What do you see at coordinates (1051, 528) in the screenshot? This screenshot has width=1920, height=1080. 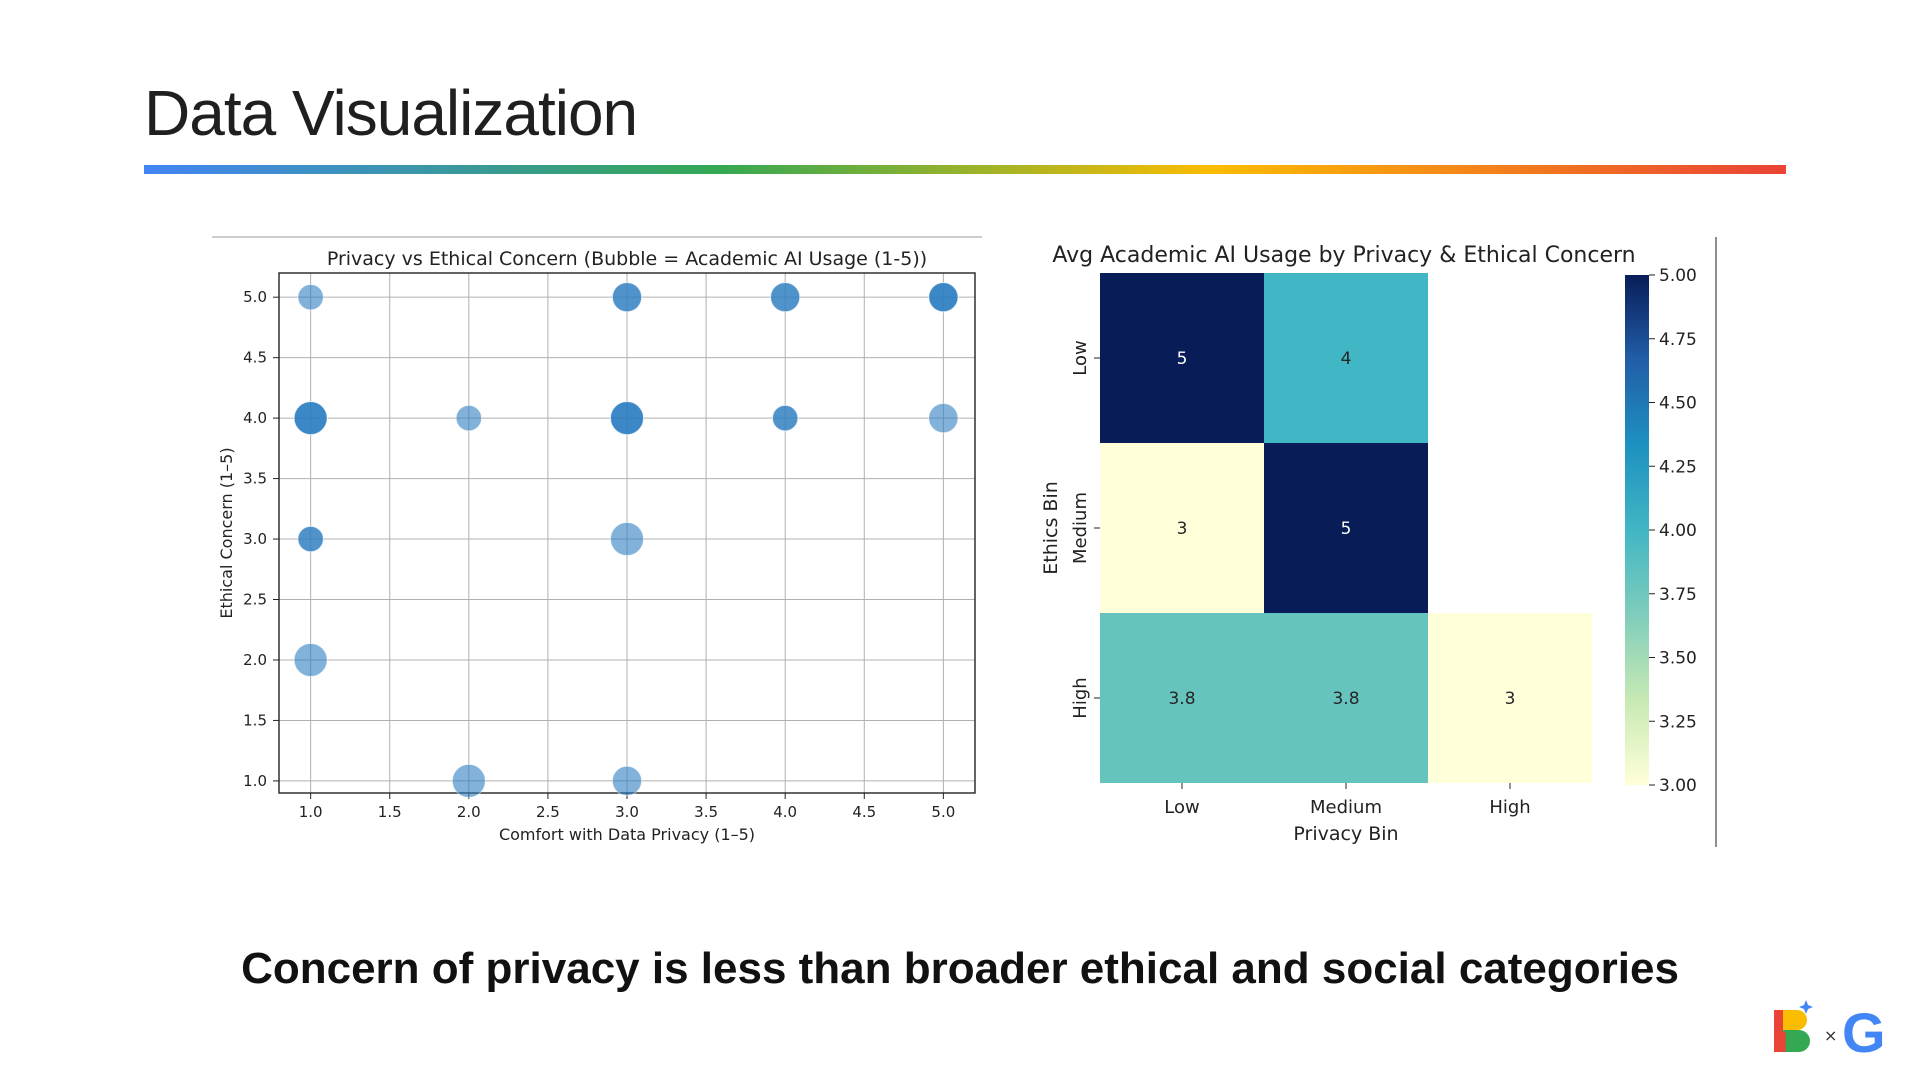 I see `heatmap-y-axis-label: Ethics Bin` at bounding box center [1051, 528].